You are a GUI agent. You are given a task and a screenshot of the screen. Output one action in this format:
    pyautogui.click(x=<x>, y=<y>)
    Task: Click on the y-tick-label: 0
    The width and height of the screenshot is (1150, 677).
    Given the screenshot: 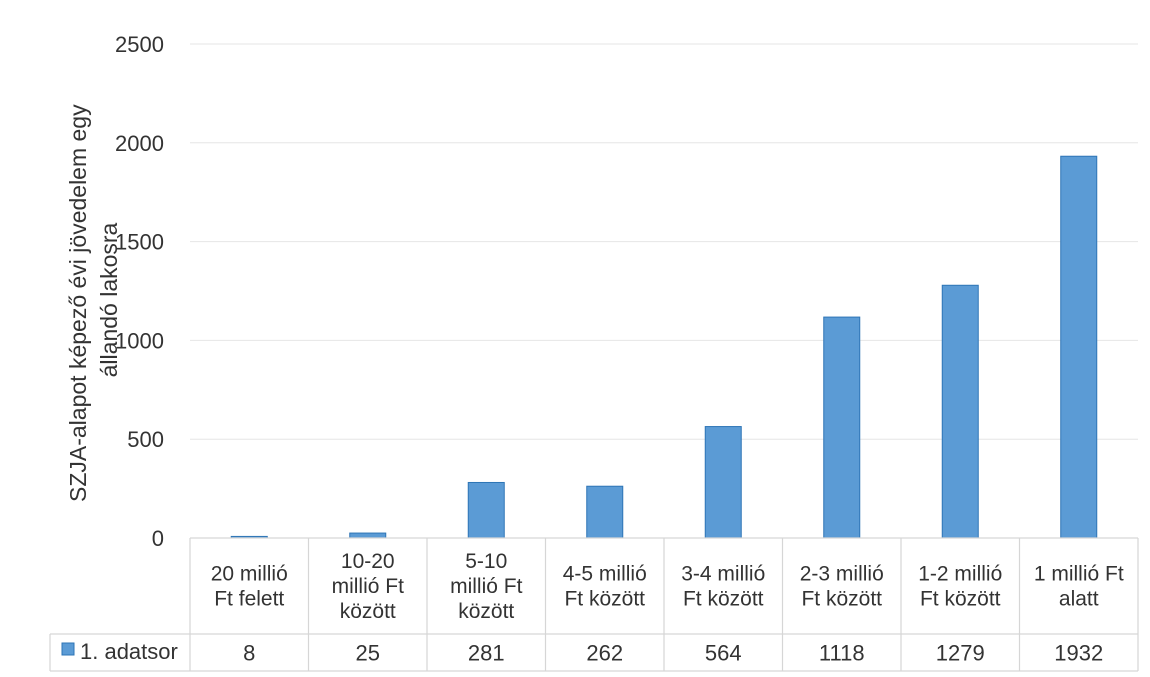 What is the action you would take?
    pyautogui.click(x=158, y=538)
    